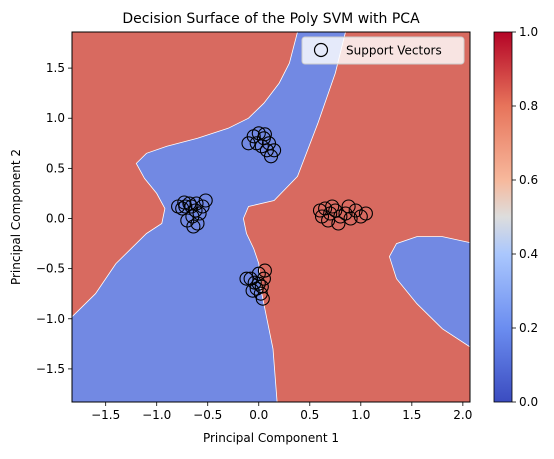 The height and width of the screenshot is (459, 554). What do you see at coordinates (411, 415) in the screenshot?
I see `x-tick-label: 1.5` at bounding box center [411, 415].